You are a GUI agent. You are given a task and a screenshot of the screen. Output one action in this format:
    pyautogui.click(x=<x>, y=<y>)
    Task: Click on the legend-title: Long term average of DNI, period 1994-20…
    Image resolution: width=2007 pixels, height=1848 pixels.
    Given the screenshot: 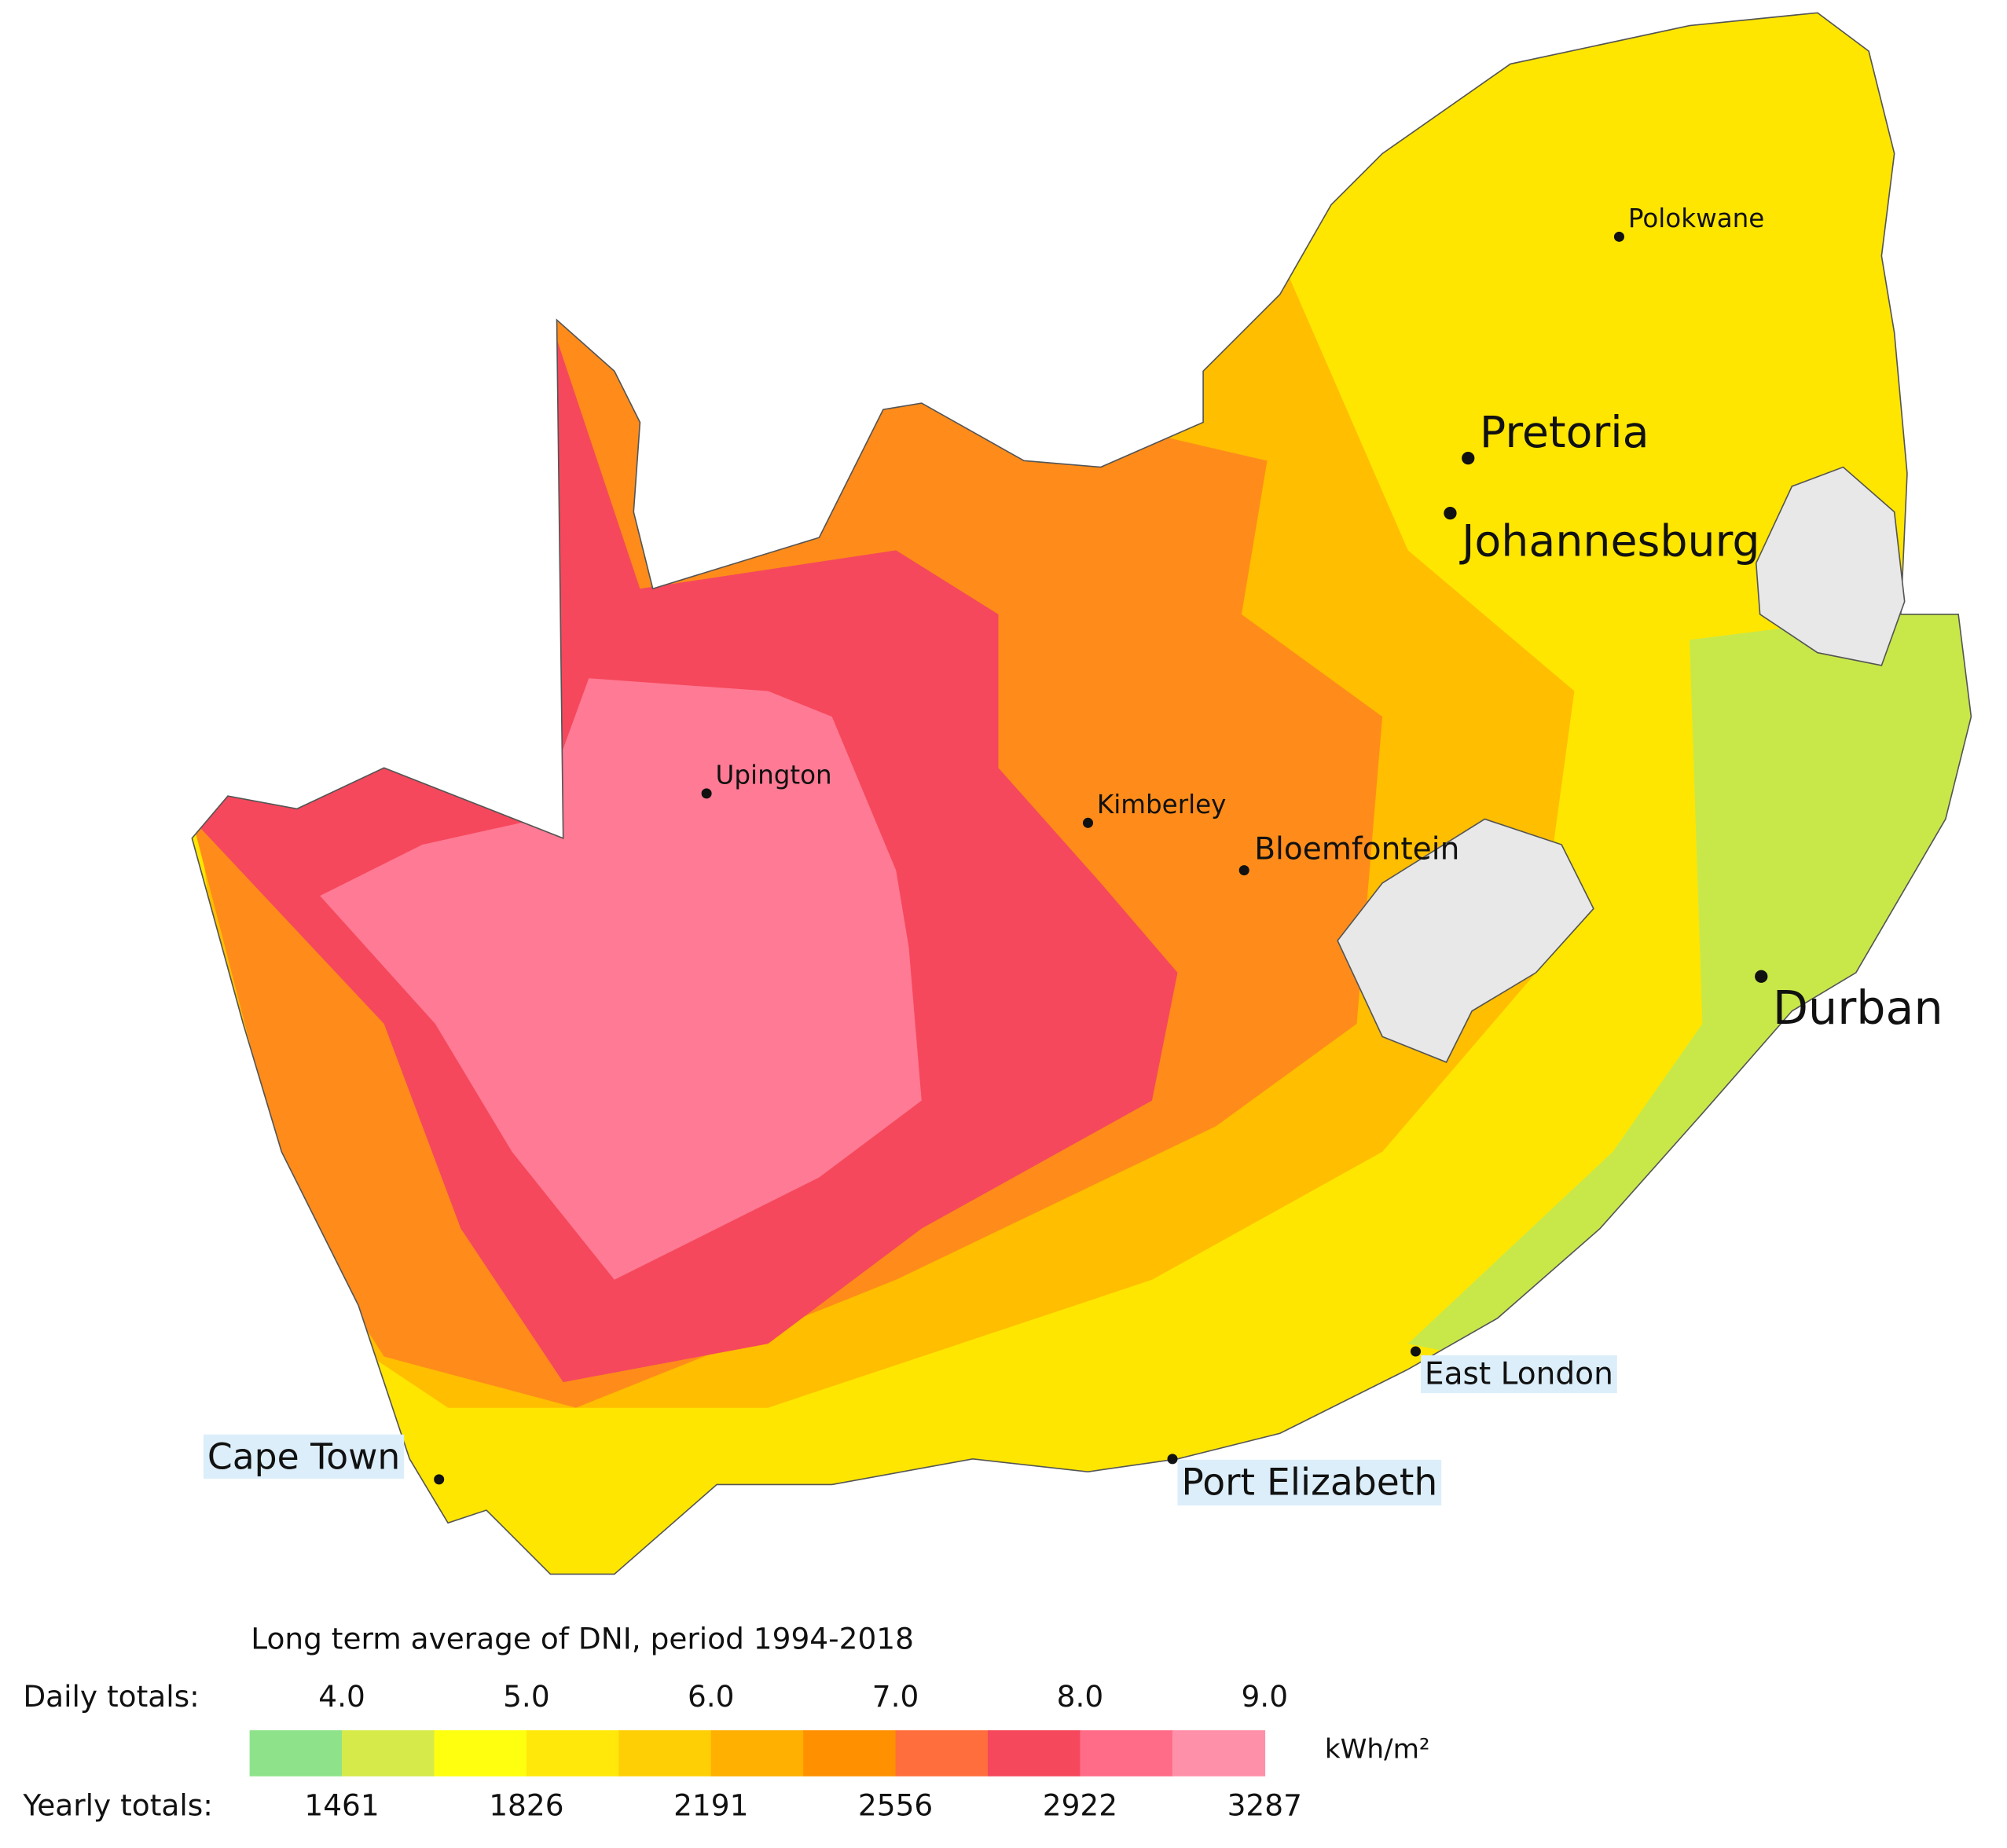 What is the action you would take?
    pyautogui.click(x=582, y=1639)
    